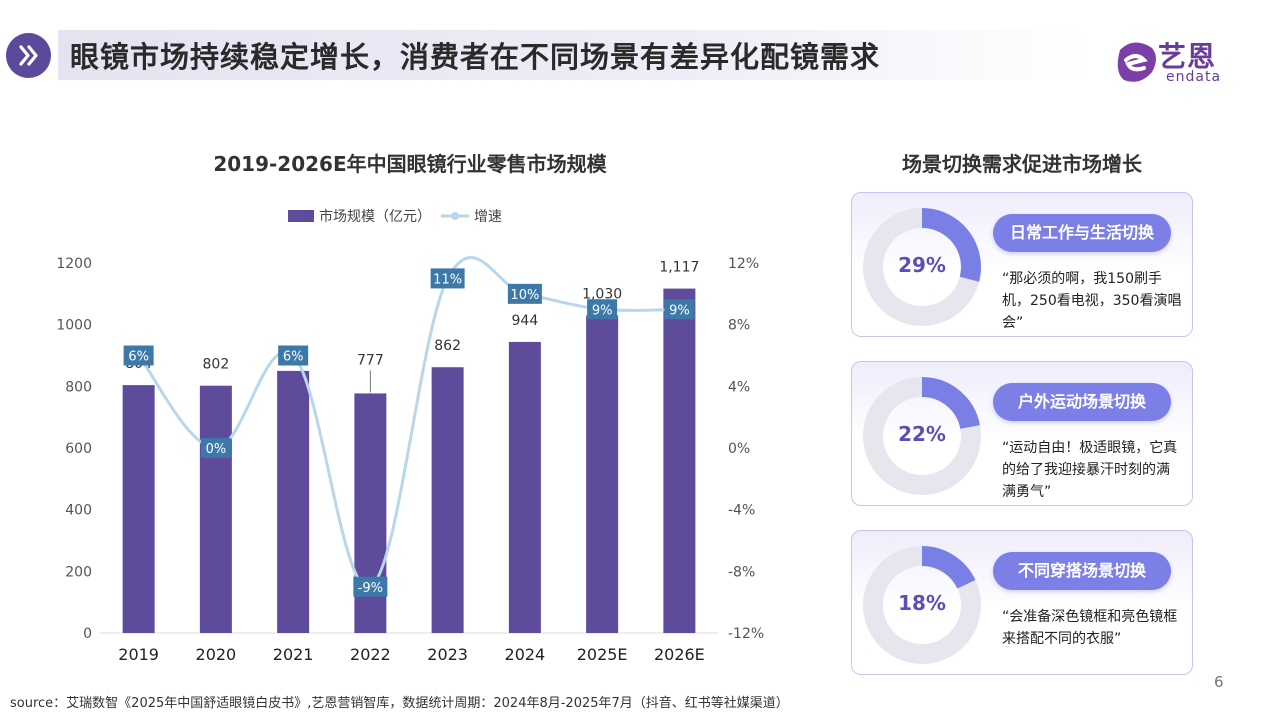 Image resolution: width=1274 pixels, height=718 pixels. What do you see at coordinates (138, 509) in the screenshot?
I see `bar-2019` at bounding box center [138, 509].